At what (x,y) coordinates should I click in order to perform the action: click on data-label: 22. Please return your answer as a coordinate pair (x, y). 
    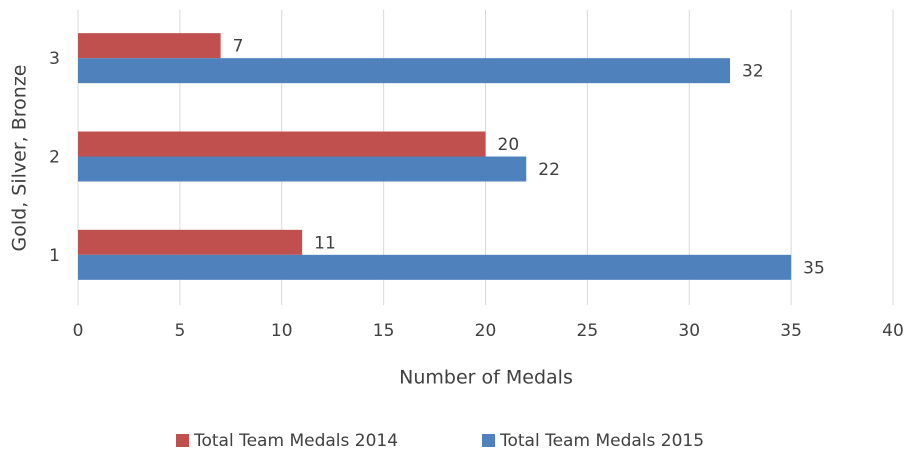
    Looking at the image, I should click on (549, 170).